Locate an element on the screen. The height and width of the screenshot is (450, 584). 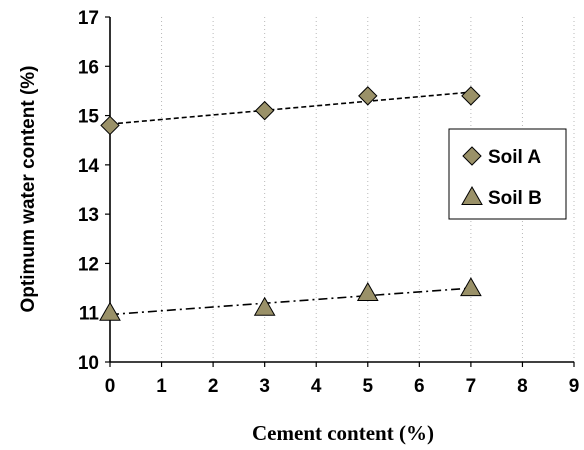
trendline-soil-b is located at coordinates (290, 301).